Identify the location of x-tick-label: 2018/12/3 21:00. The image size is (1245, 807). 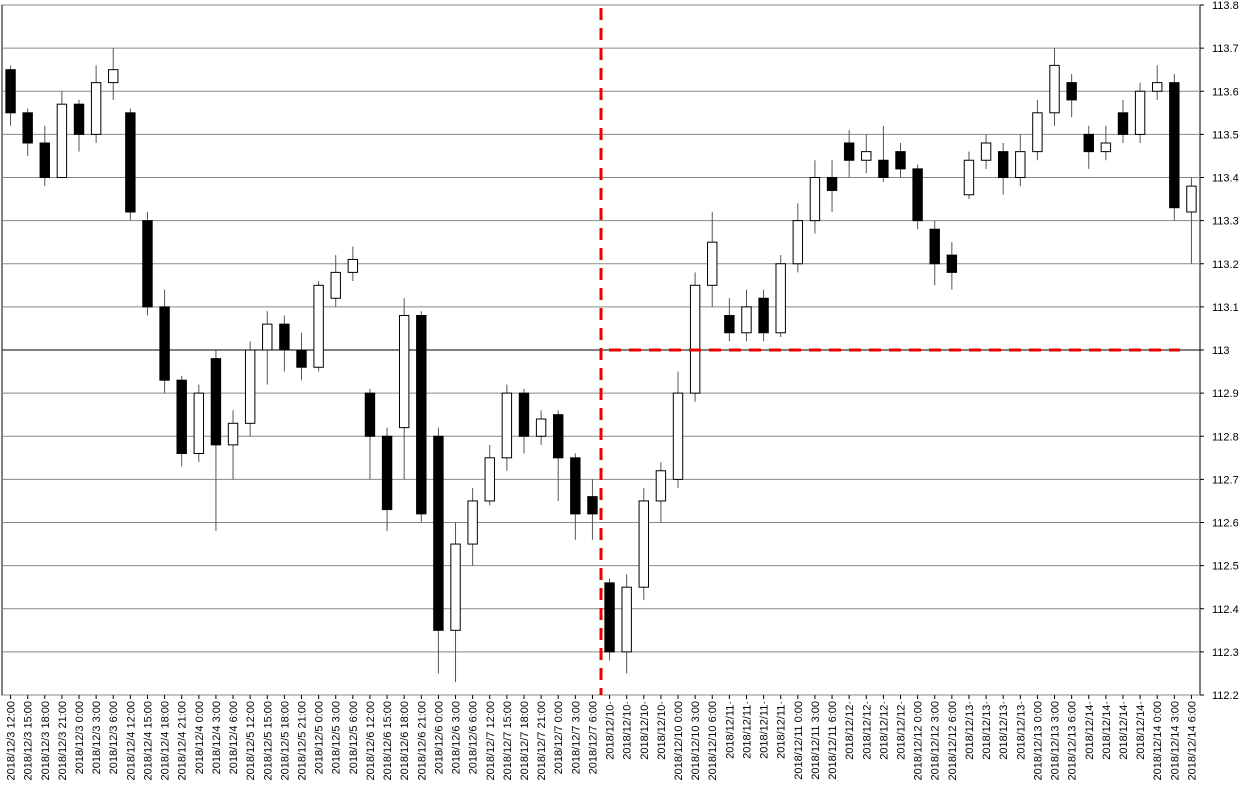
(63, 741).